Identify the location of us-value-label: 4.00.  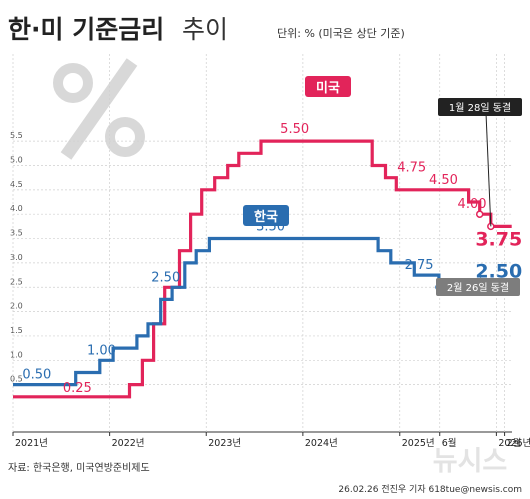
(472, 204).